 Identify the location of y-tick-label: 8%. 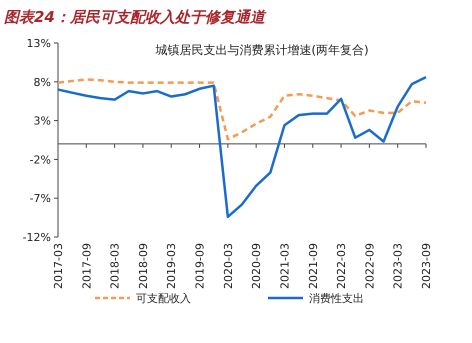
(42, 82).